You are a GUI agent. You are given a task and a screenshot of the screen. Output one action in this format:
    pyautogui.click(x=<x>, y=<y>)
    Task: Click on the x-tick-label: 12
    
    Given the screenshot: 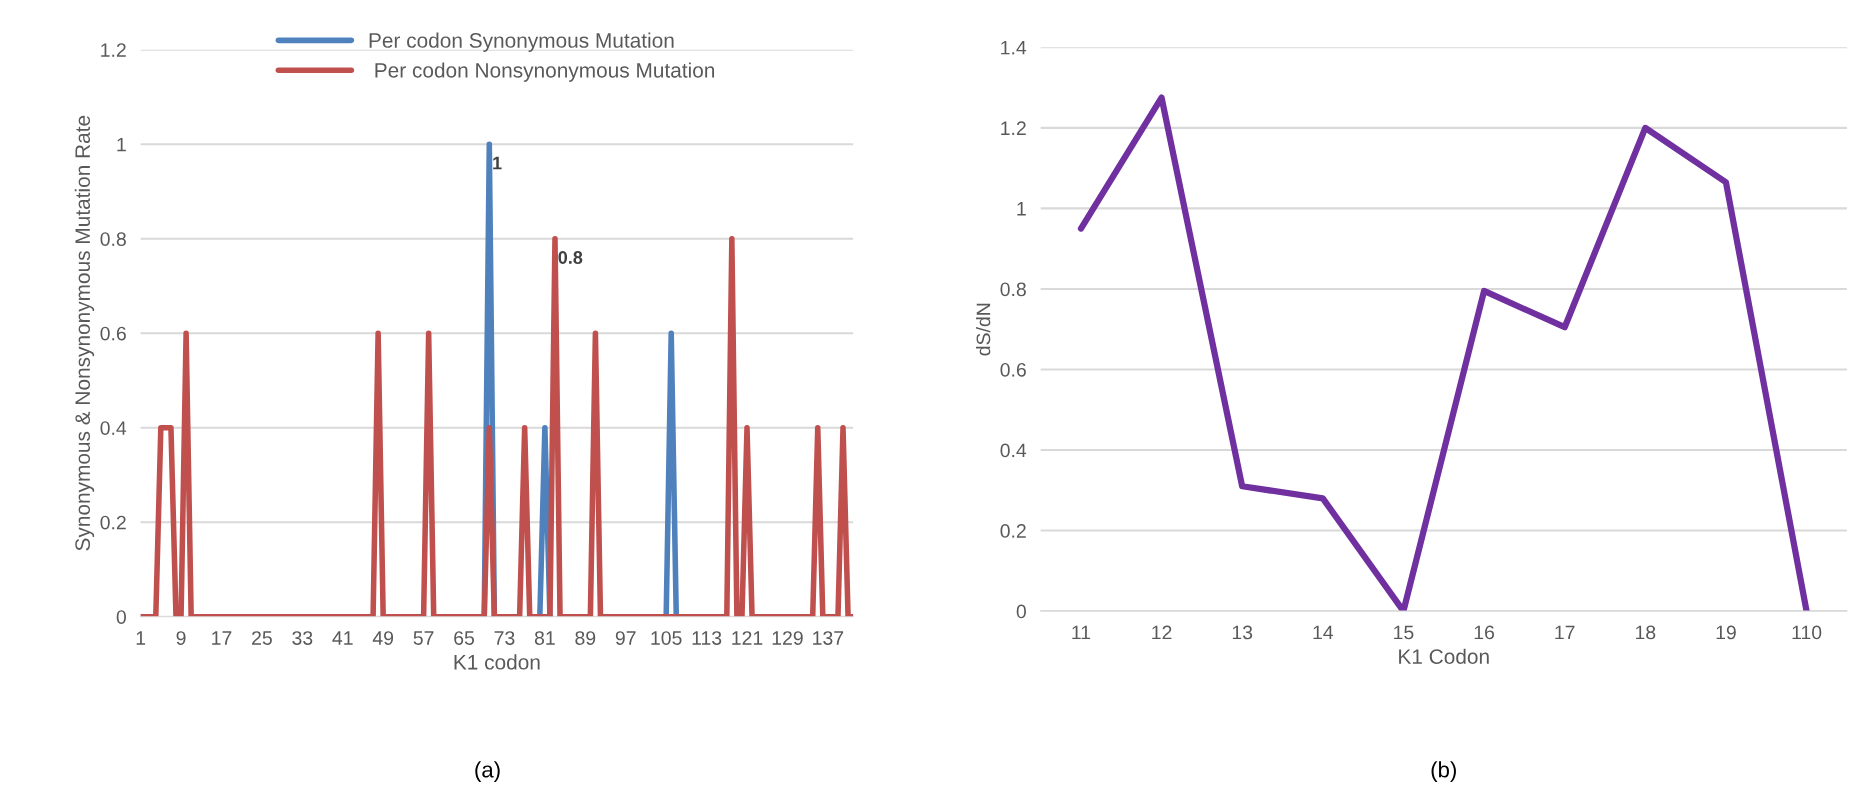 What is the action you would take?
    pyautogui.click(x=1162, y=632)
    